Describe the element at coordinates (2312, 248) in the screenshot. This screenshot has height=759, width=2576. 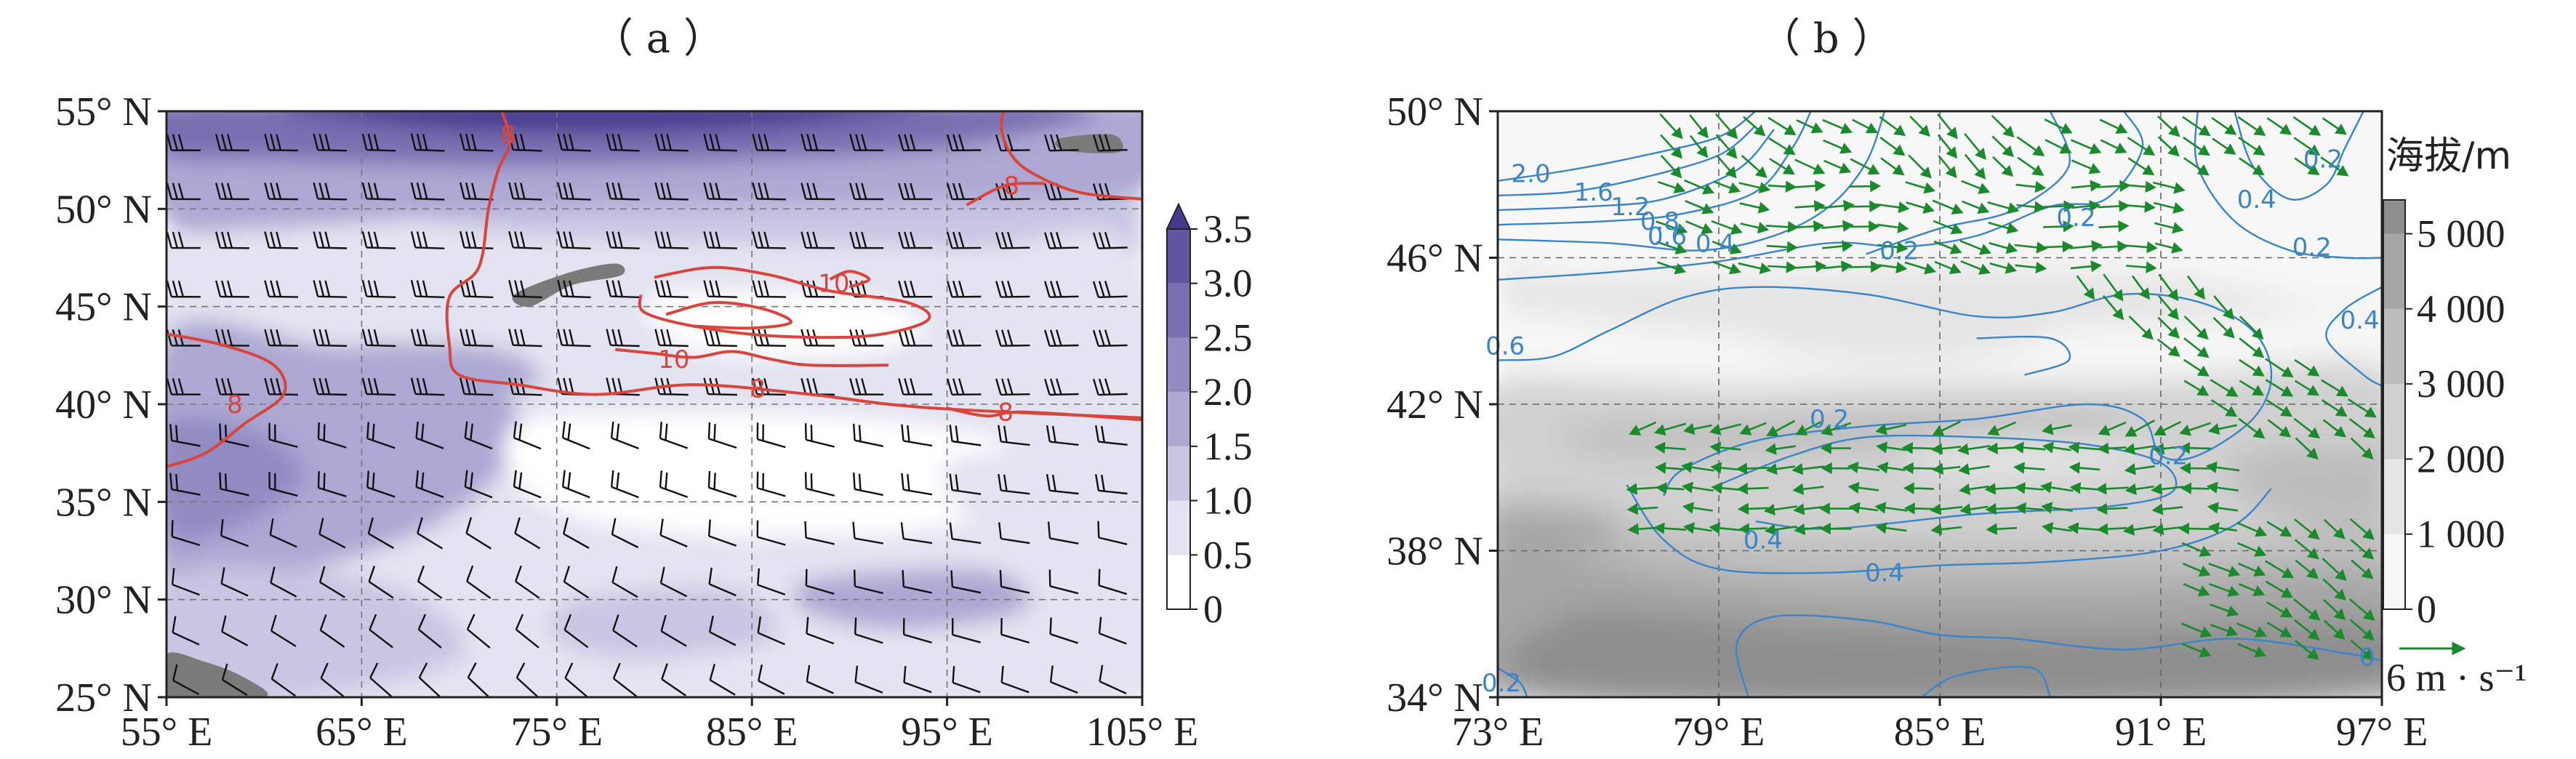
I see `contour-label-b-10: 0.2` at that location.